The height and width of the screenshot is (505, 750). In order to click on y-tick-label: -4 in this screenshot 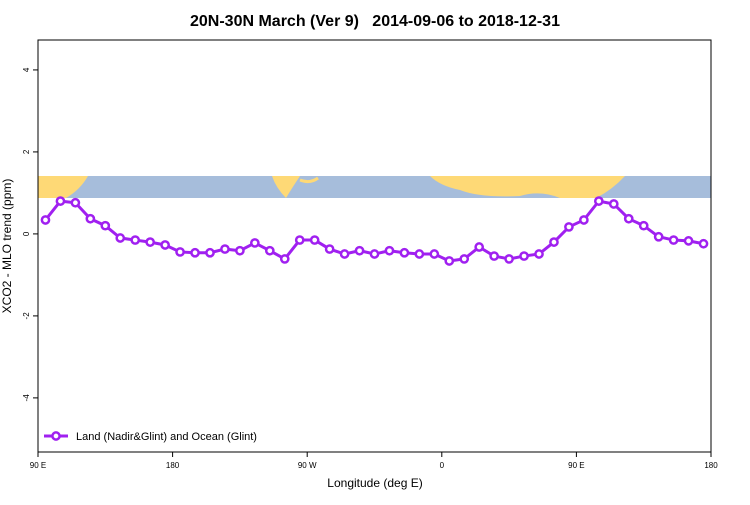, I will do `click(26, 398)`.